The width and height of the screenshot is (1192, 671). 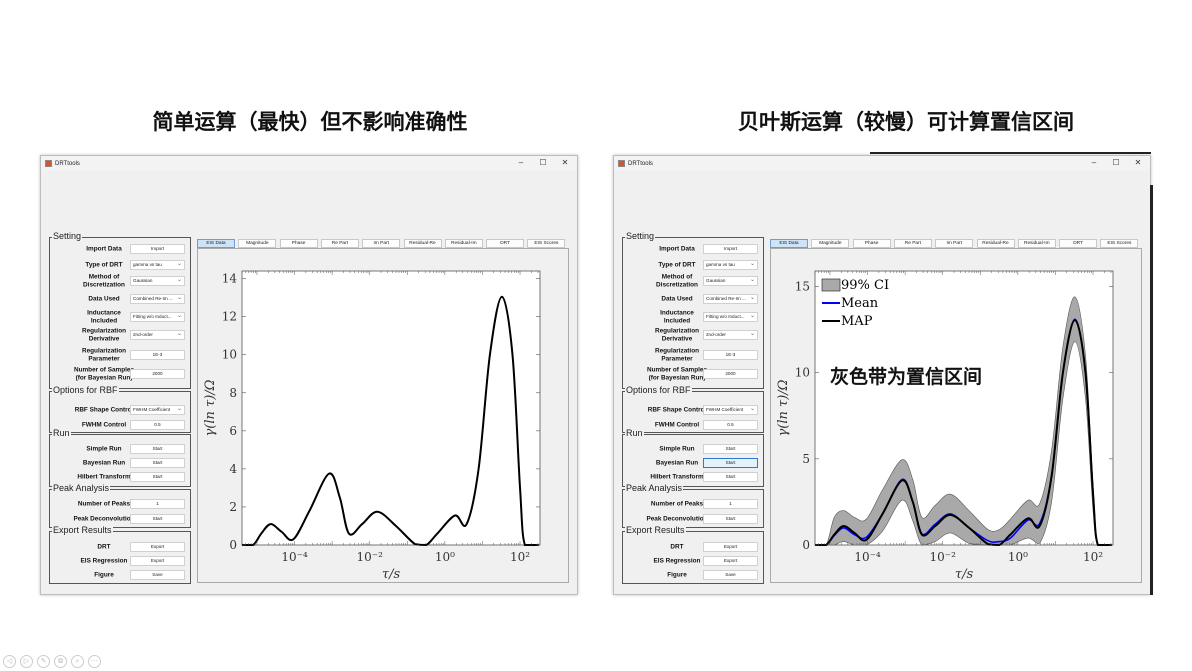 I want to click on y-tick-label: 8, so click(x=233, y=393).